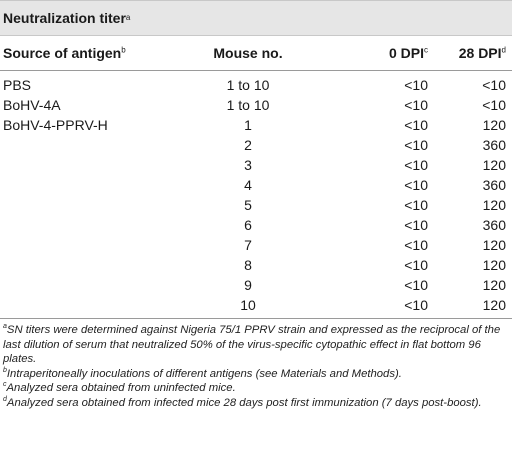  Describe the element at coordinates (123, 50) in the screenshot. I see `header-source-sup: b` at that location.